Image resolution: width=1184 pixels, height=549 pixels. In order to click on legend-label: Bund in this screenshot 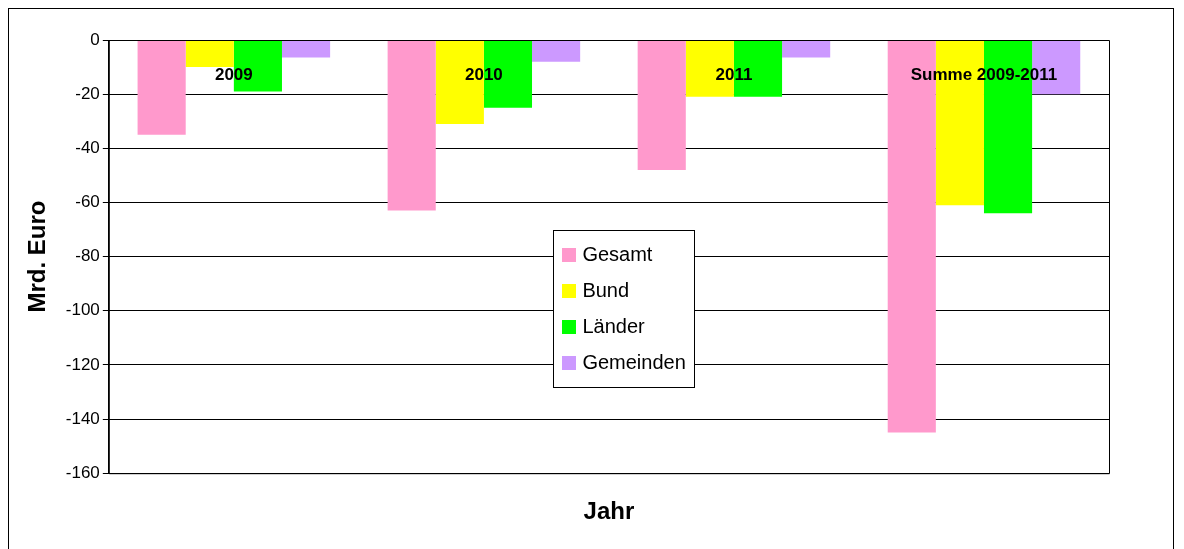, I will do `click(606, 291)`.